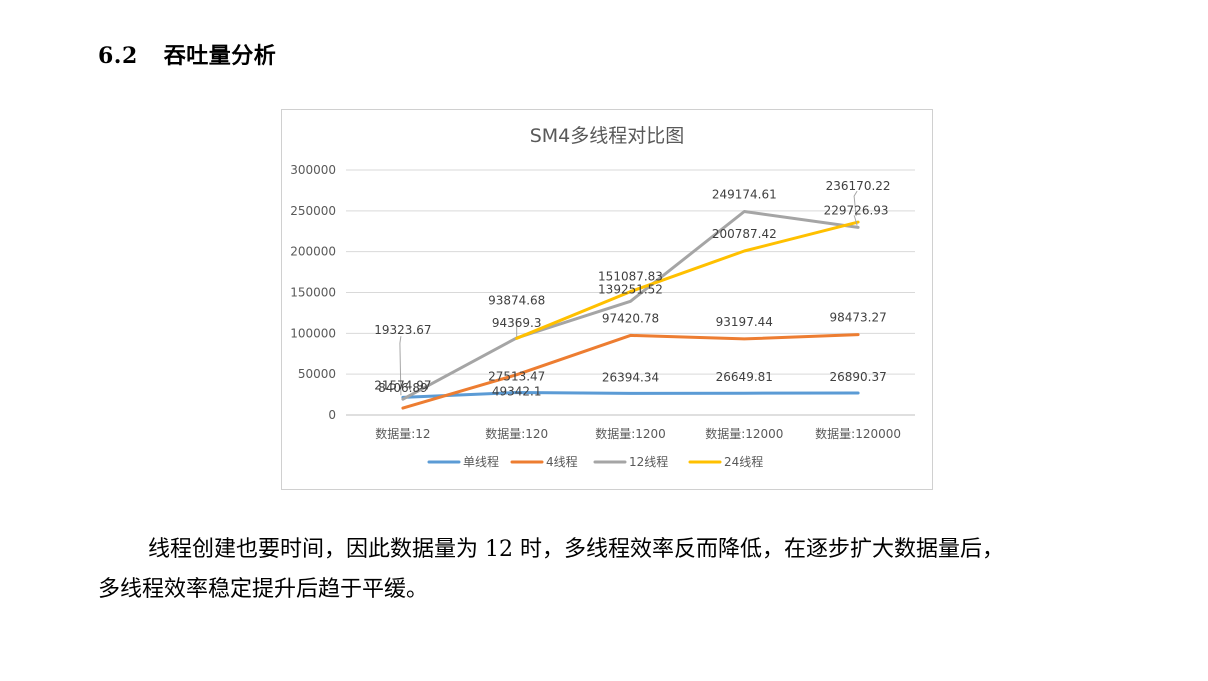 The height and width of the screenshot is (681, 1208). Describe the element at coordinates (648, 461) in the screenshot. I see `legend-label: 12线程` at that location.